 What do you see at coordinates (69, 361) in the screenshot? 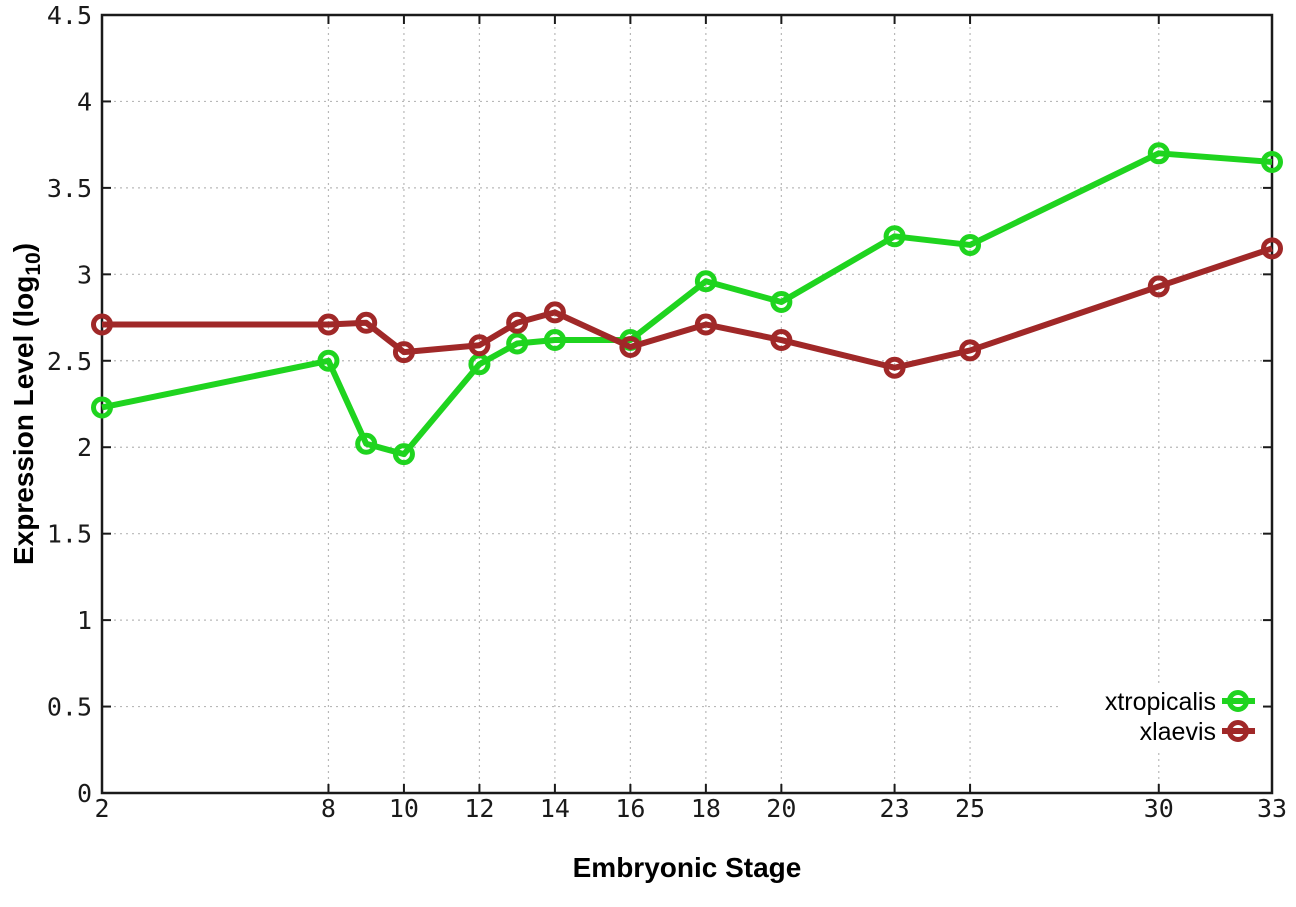
I see `y-tick-label: 2.5` at bounding box center [69, 361].